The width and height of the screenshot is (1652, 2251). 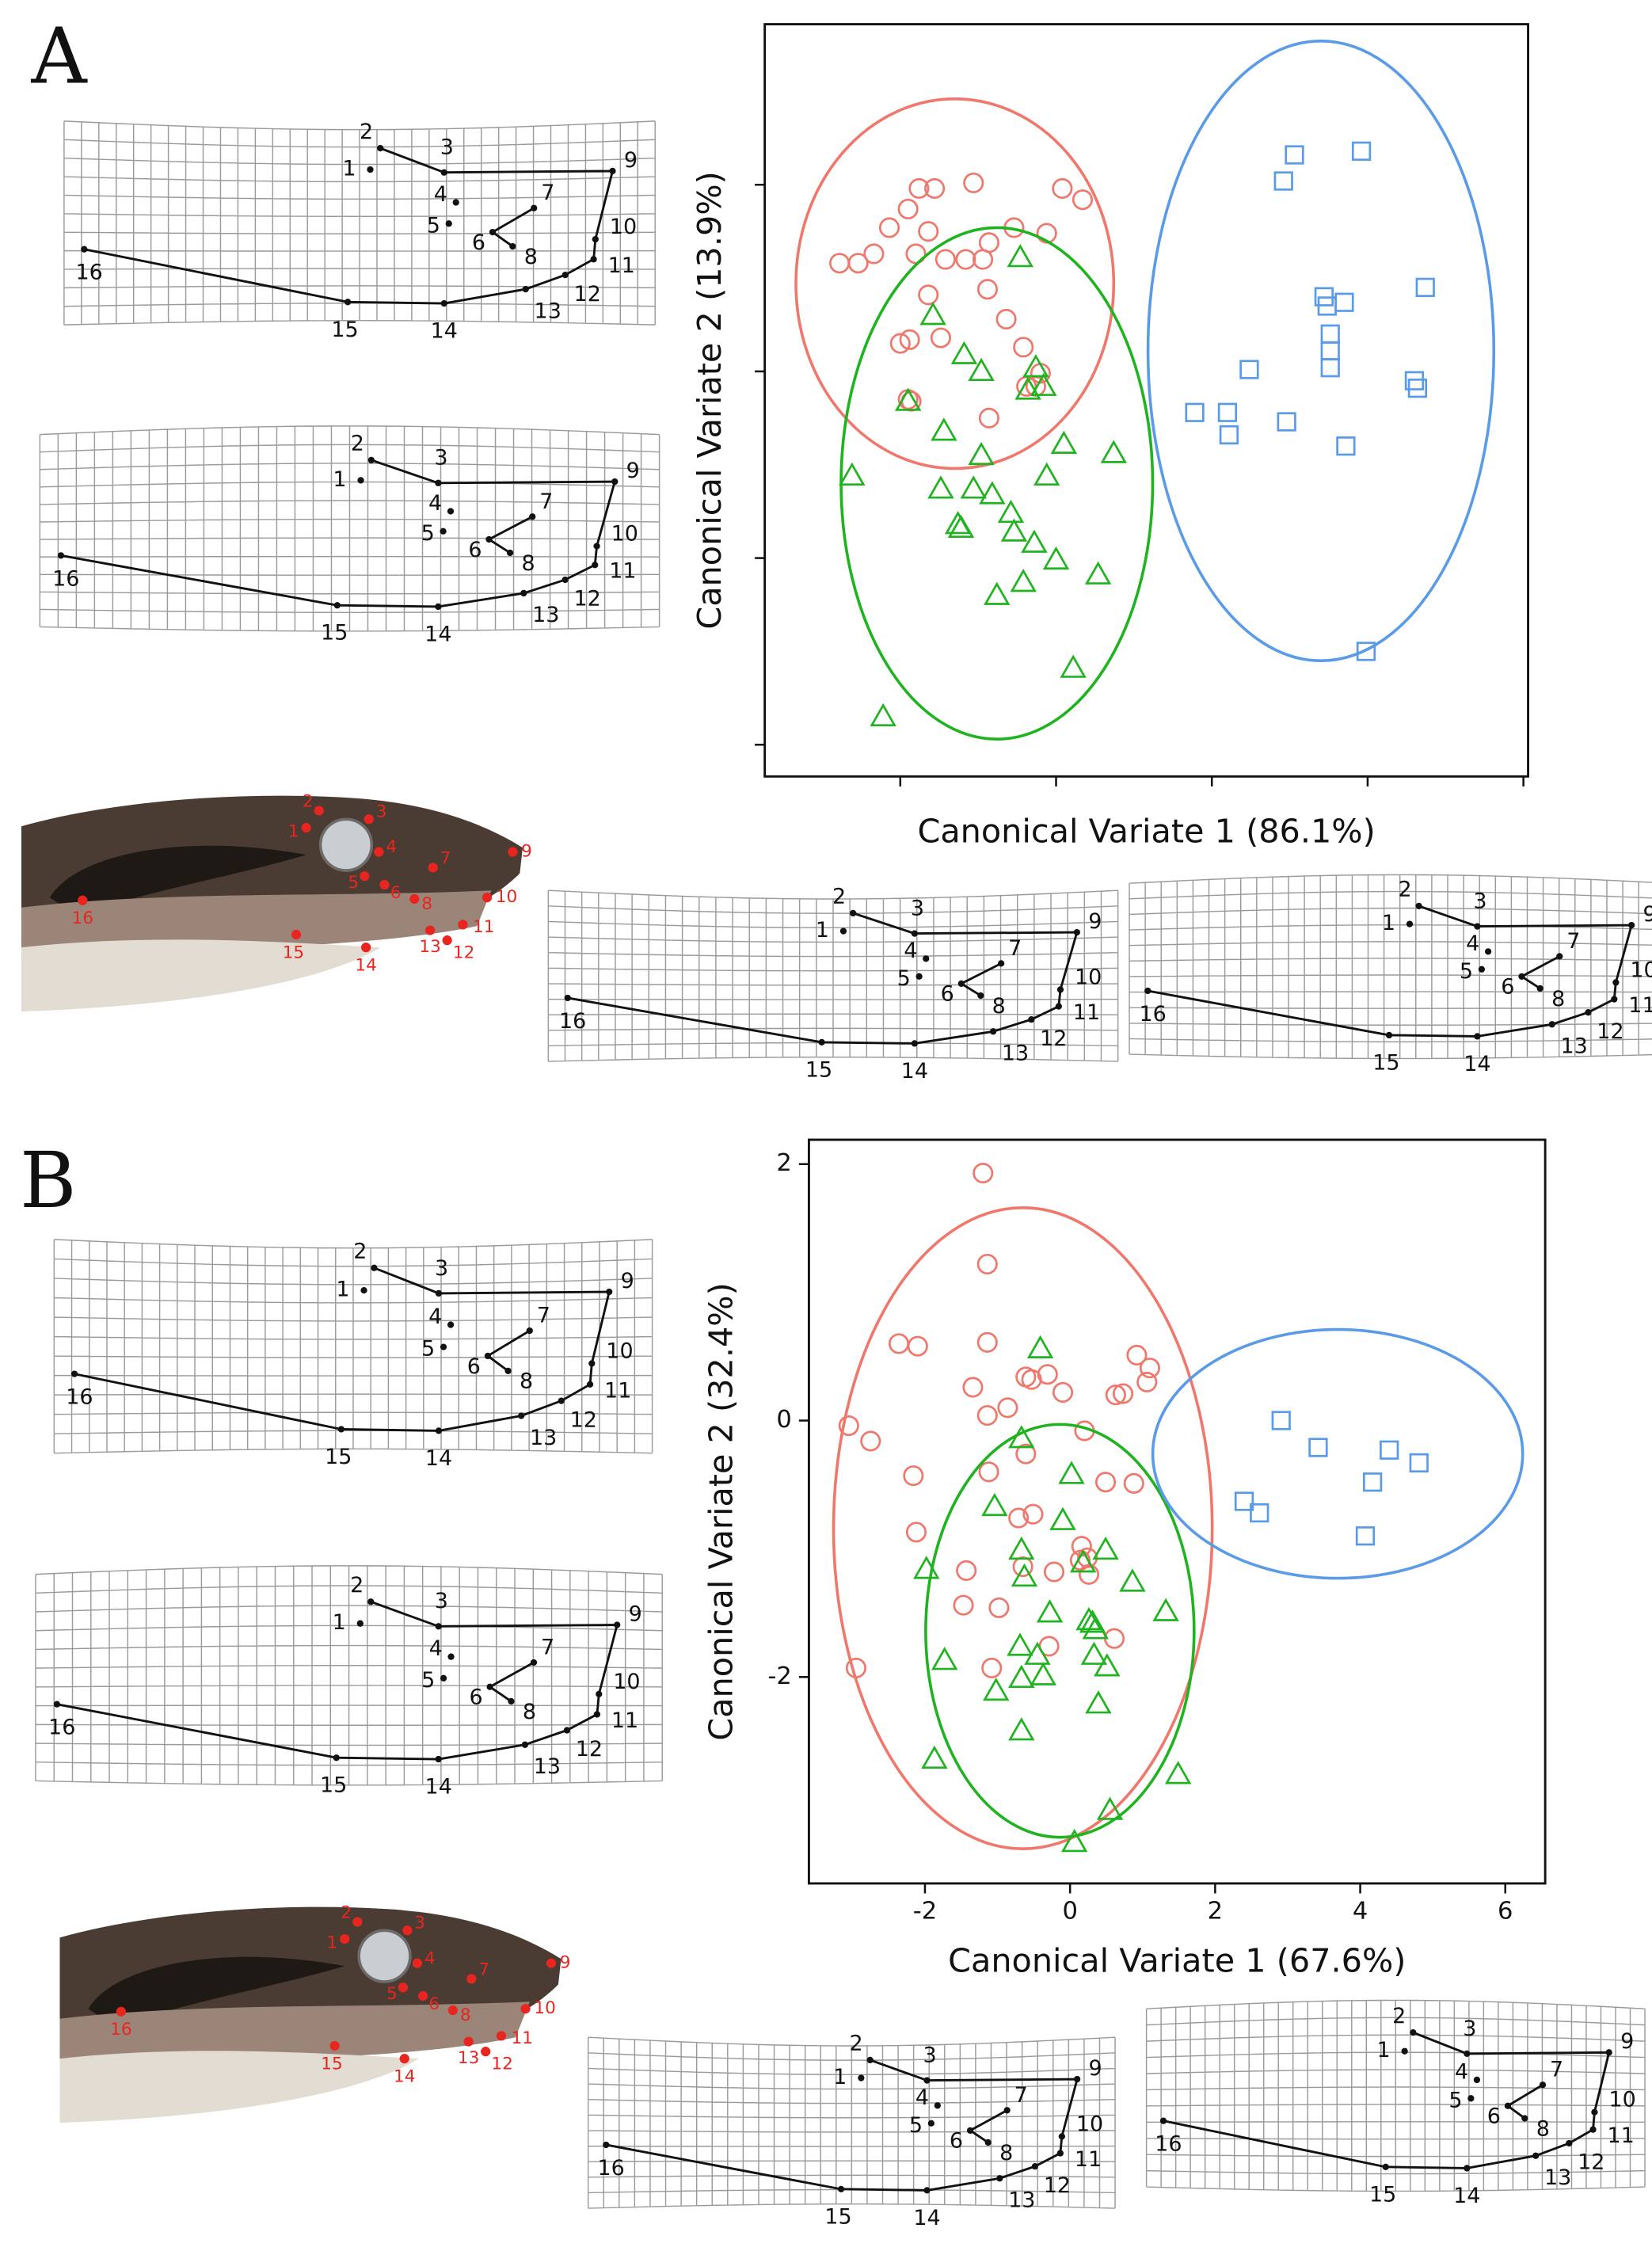 I want to click on landmark-label: 15, so click(x=1382, y=2194).